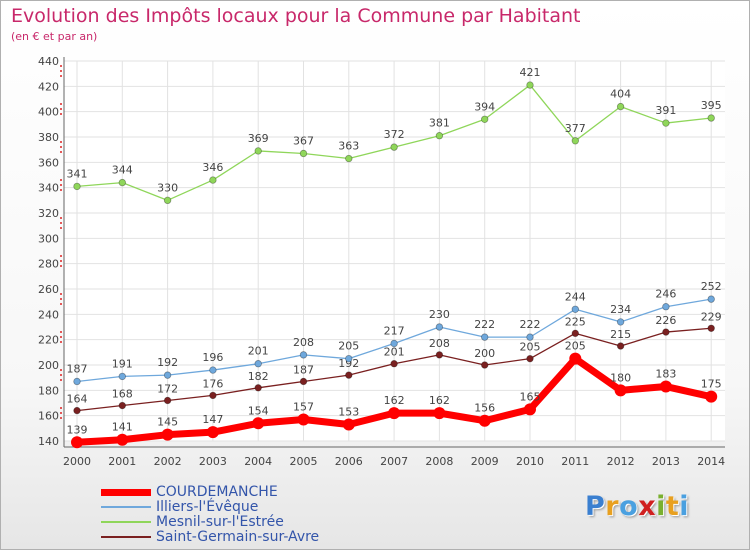  What do you see at coordinates (122, 363) in the screenshot?
I see `data-label: 191` at bounding box center [122, 363].